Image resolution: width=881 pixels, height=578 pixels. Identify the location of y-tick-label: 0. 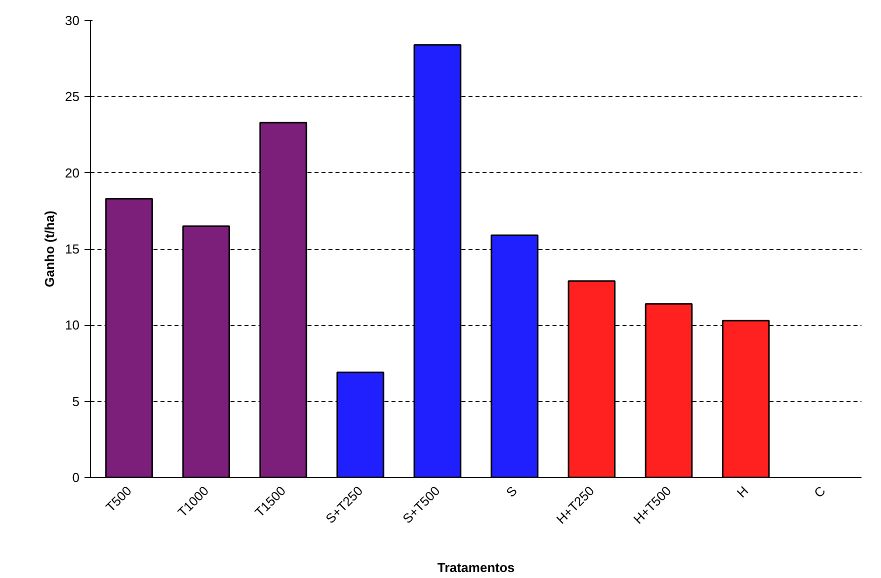
(76, 477).